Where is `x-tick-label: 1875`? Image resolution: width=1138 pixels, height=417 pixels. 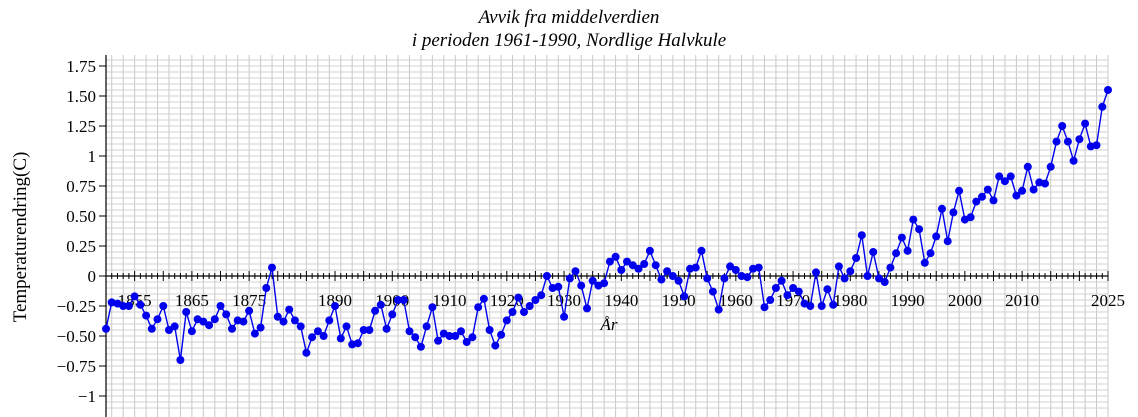 x-tick-label: 1875 is located at coordinates (249, 300).